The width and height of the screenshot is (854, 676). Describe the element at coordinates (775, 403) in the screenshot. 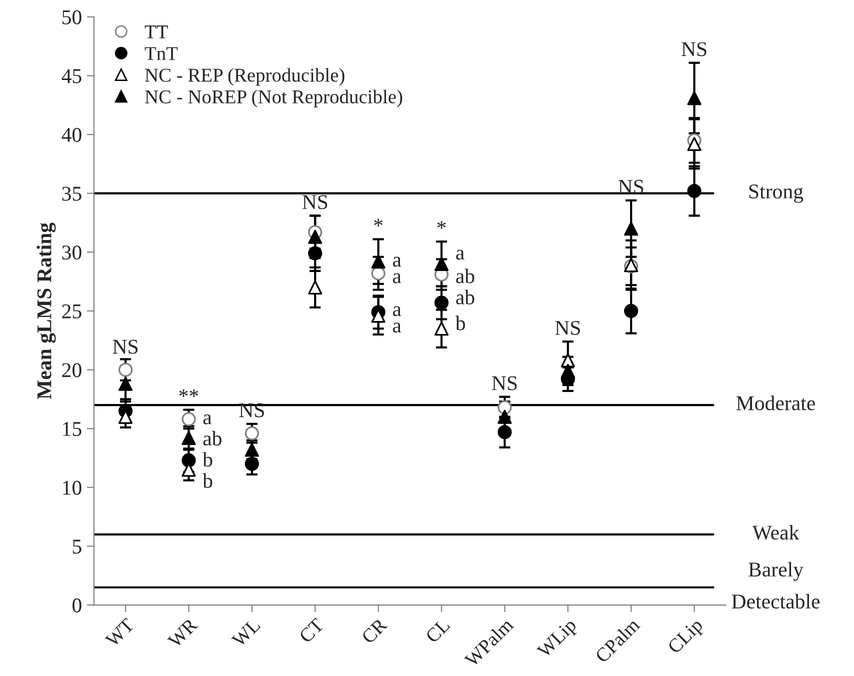

I see `ref-line-label: Moderate` at that location.